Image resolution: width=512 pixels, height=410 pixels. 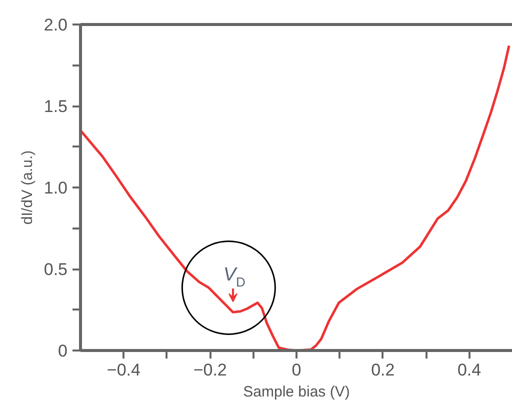 What do you see at coordinates (469, 370) in the screenshot?
I see `x-tick-label: 0.4` at bounding box center [469, 370].